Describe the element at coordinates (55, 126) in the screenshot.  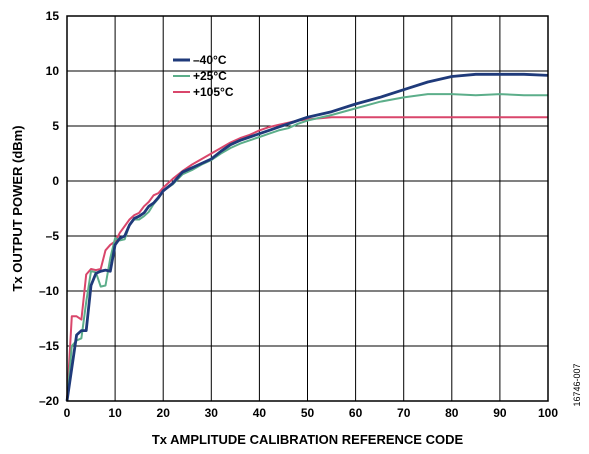
I see `y-tick-label: 5` at that location.